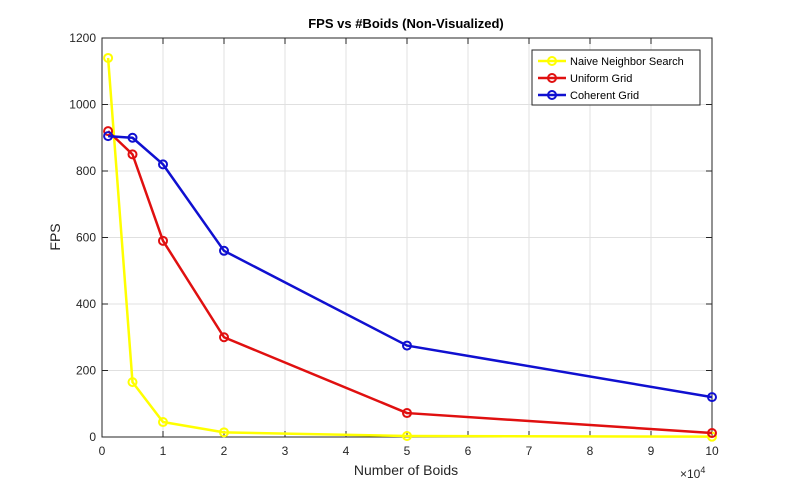  I want to click on x-tick-label: 0, so click(102, 451).